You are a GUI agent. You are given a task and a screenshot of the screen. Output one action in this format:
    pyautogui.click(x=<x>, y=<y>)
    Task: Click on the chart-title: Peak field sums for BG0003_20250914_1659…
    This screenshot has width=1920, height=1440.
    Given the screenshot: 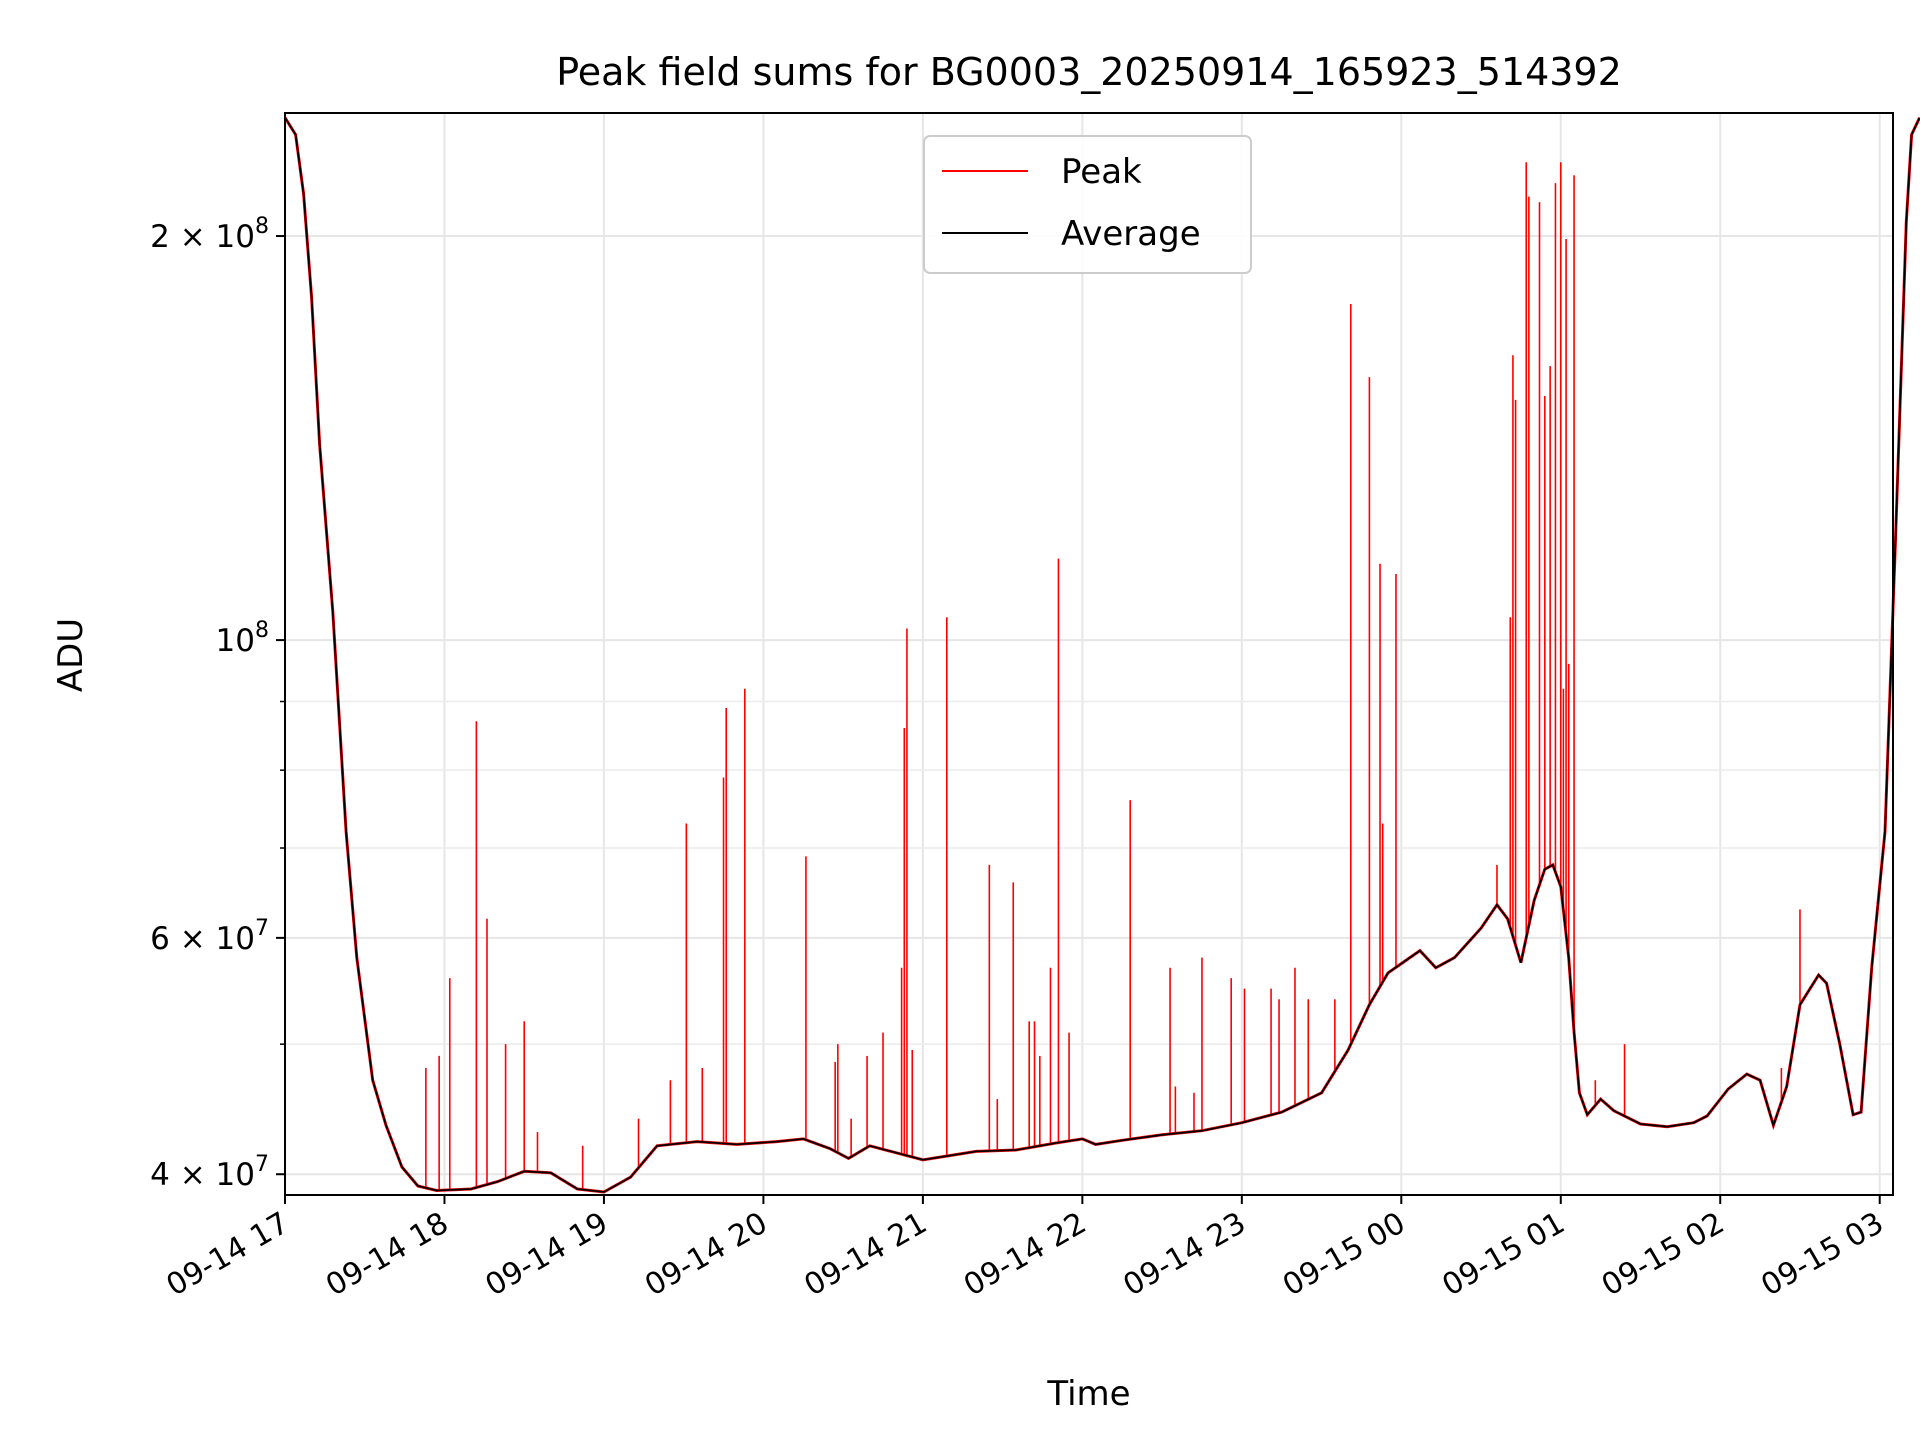 What is the action you would take?
    pyautogui.click(x=1089, y=72)
    